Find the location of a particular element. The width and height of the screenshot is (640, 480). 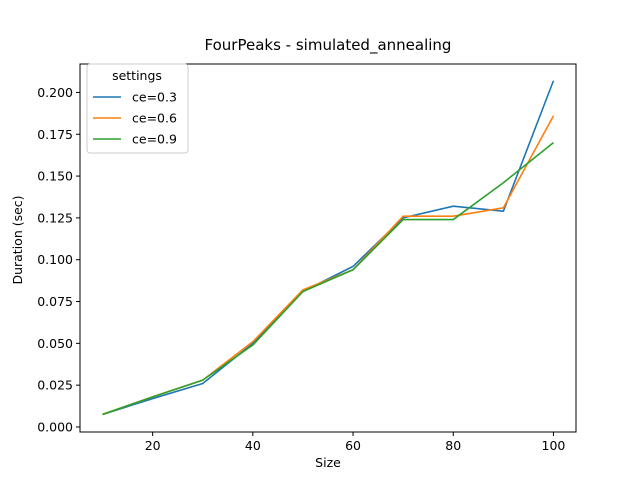

x-tick-label: 60 is located at coordinates (353, 445).